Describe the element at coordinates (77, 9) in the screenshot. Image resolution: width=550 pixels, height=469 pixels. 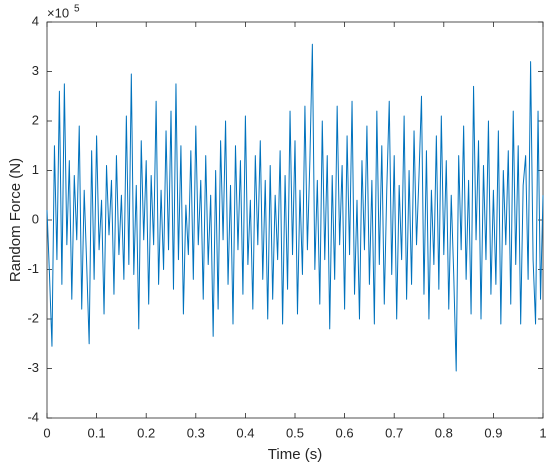
I see `y-multiplier-exponent: 5` at that location.